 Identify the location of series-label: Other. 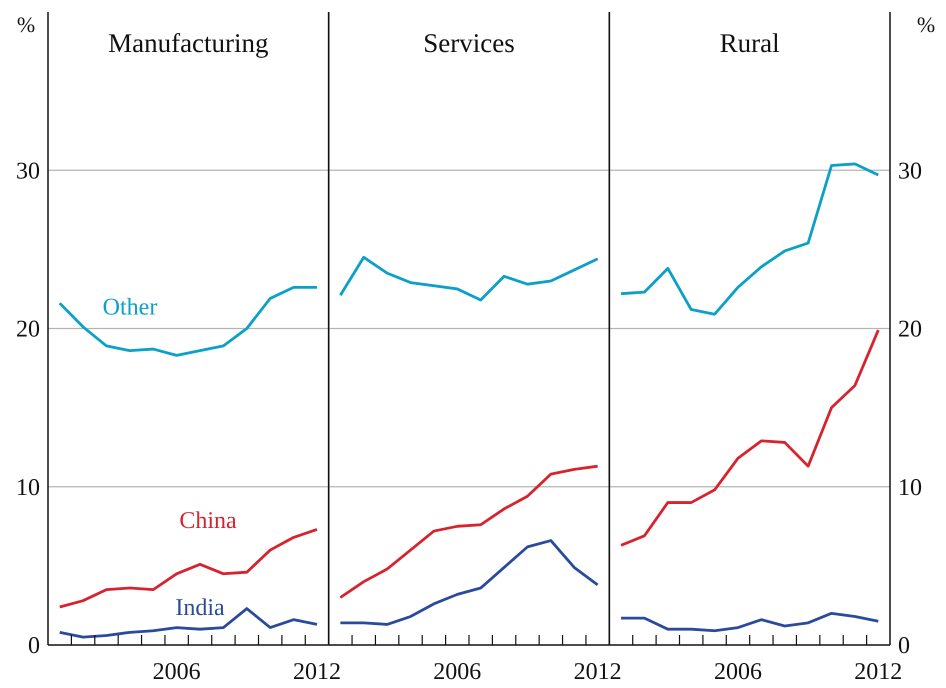
(130, 307).